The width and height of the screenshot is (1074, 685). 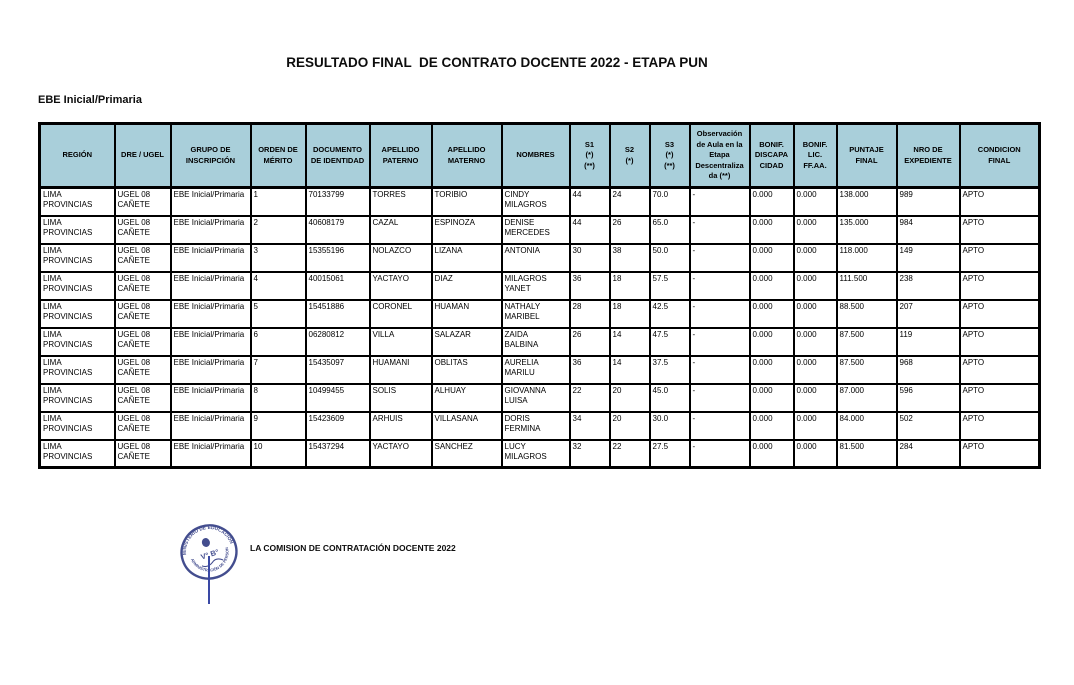 What do you see at coordinates (866, 397) in the screenshot?
I see `table-cell: 87.000` at bounding box center [866, 397].